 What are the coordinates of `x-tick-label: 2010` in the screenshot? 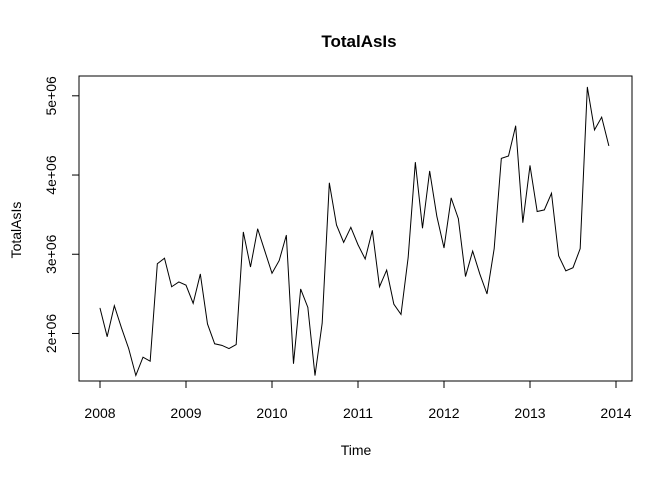 It's located at (271, 413).